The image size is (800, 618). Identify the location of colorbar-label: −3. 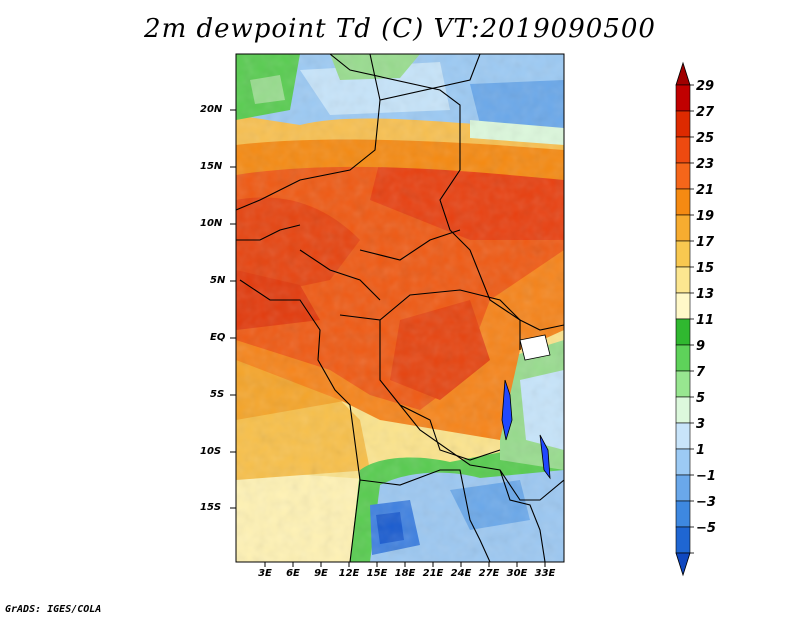
(706, 502).